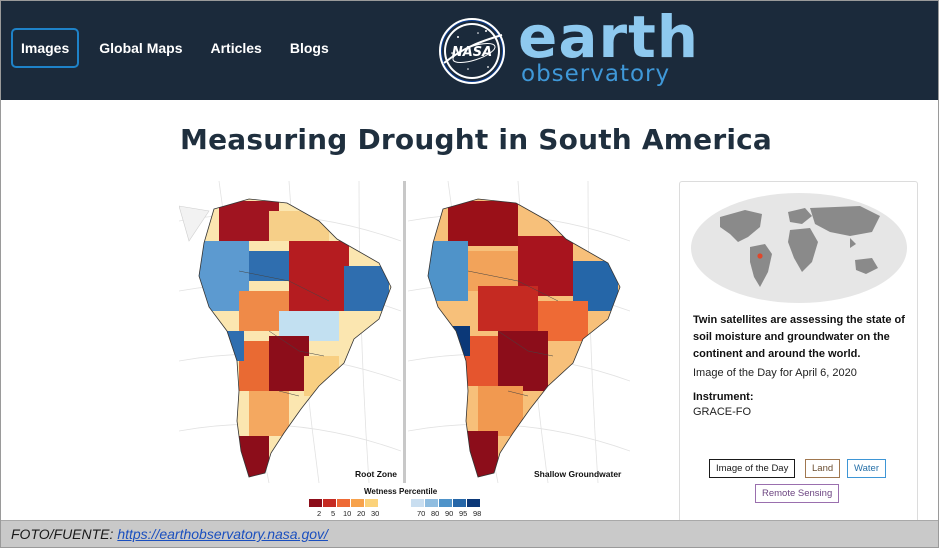 This screenshot has width=939, height=548. What do you see at coordinates (236, 48) in the screenshot?
I see `nav-item-articles: Articles` at bounding box center [236, 48].